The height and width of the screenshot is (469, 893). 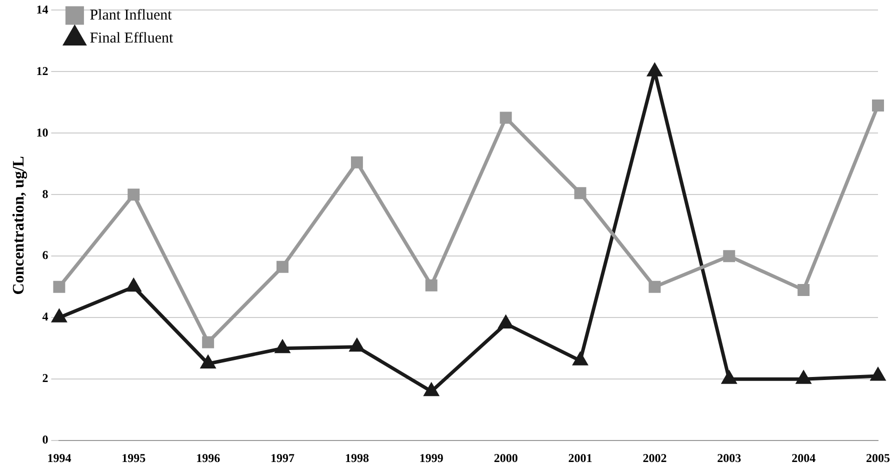 I want to click on x-tick-label: 2003, so click(x=729, y=457).